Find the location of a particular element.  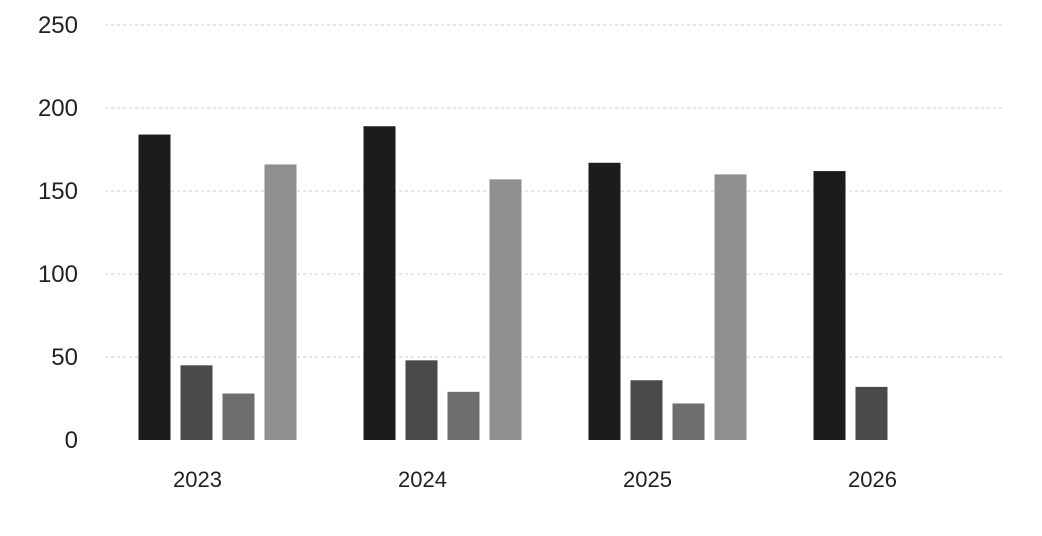

bar-2025-s1 is located at coordinates (604, 301).